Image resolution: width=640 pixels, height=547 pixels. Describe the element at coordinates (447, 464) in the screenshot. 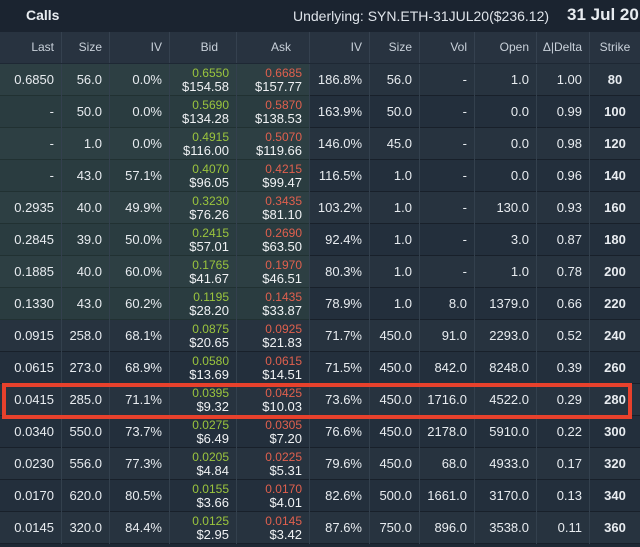

I see `volume-cell: 68.0` at that location.